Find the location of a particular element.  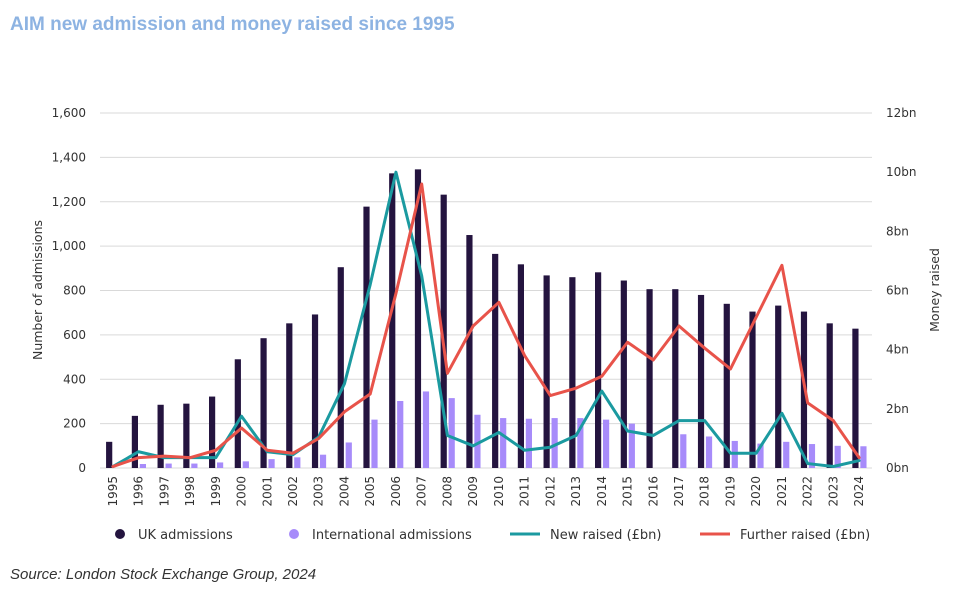

x-tick-label: 2007 is located at coordinates (422, 491).